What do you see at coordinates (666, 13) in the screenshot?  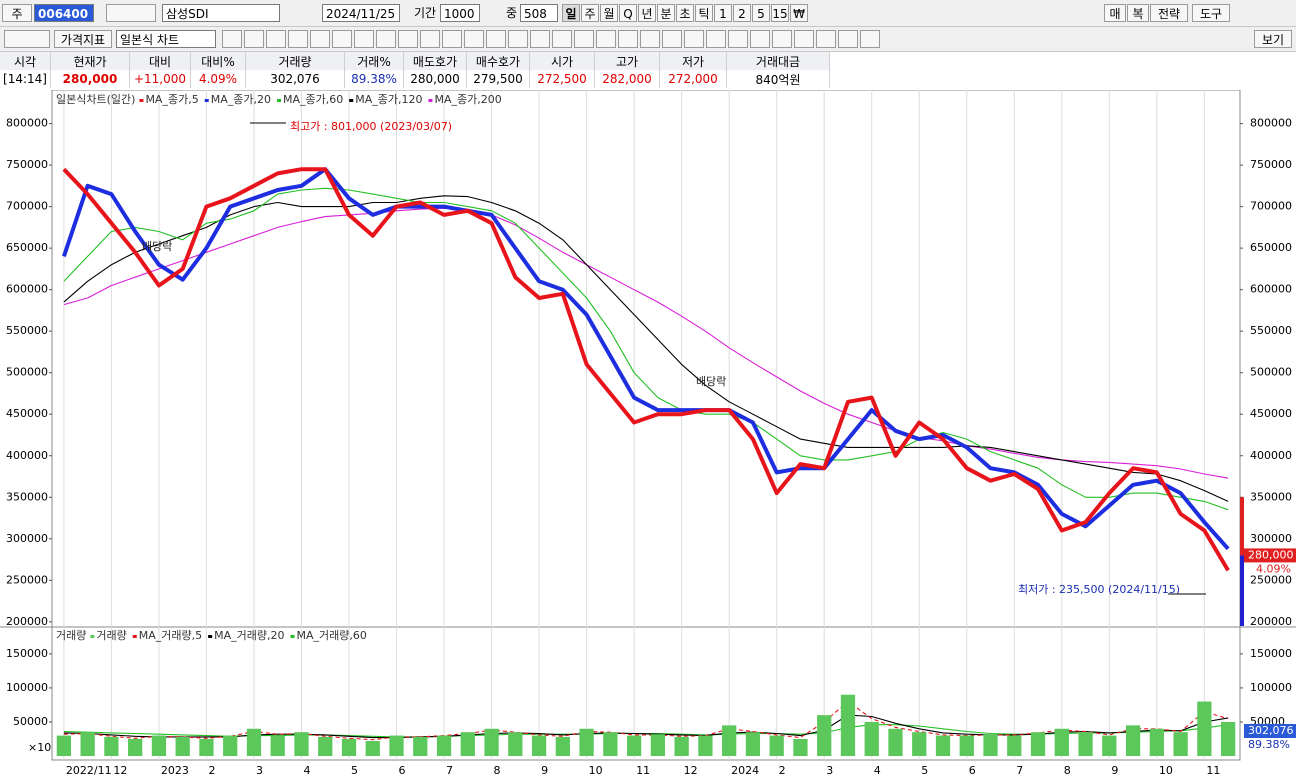 I see `interval-button: 분` at bounding box center [666, 13].